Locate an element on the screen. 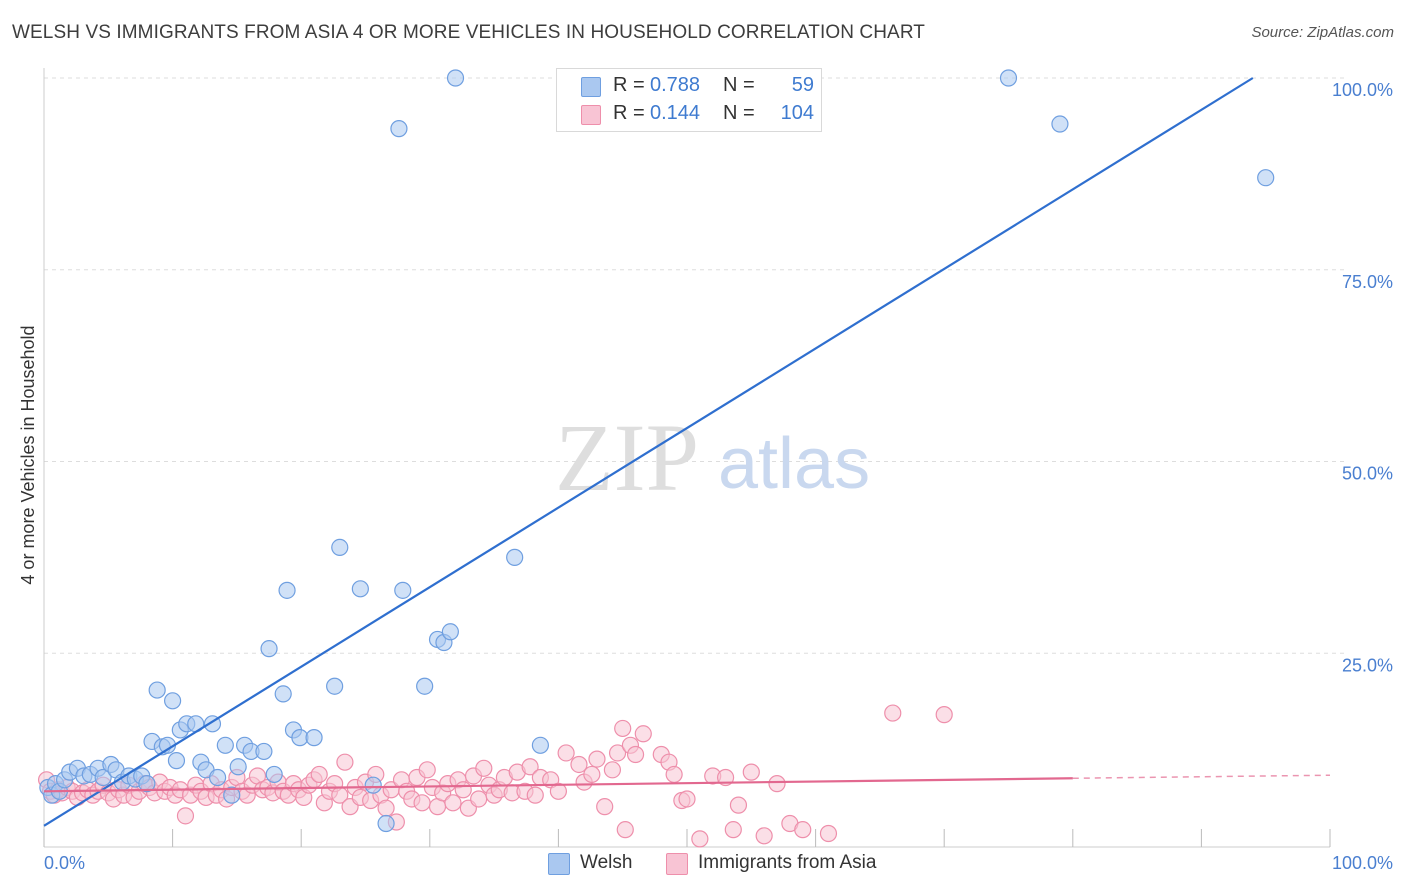 The height and width of the screenshot is (892, 1406). watermark: ZIP atlas is located at coordinates (712, 457).